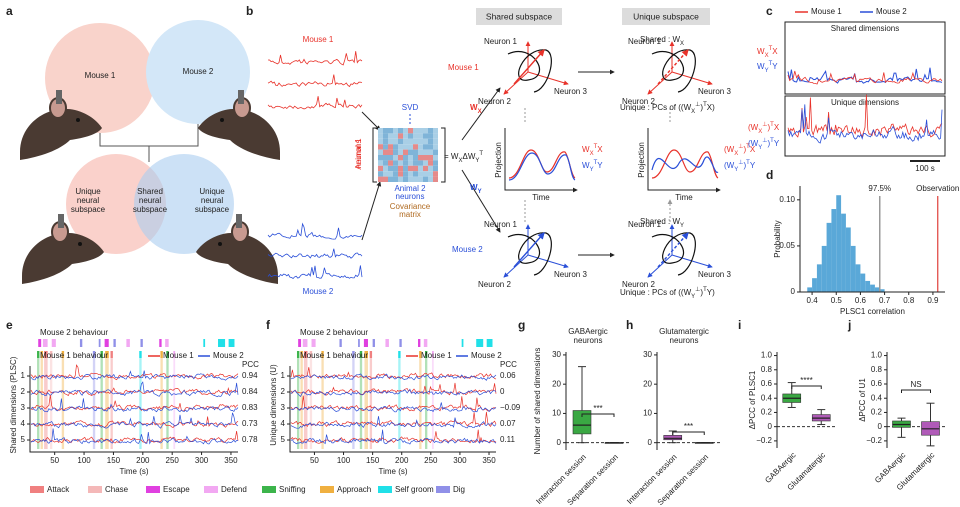  What do you see at coordinates (529, 254) in the screenshot?
I see `trajectory` at bounding box center [529, 254].